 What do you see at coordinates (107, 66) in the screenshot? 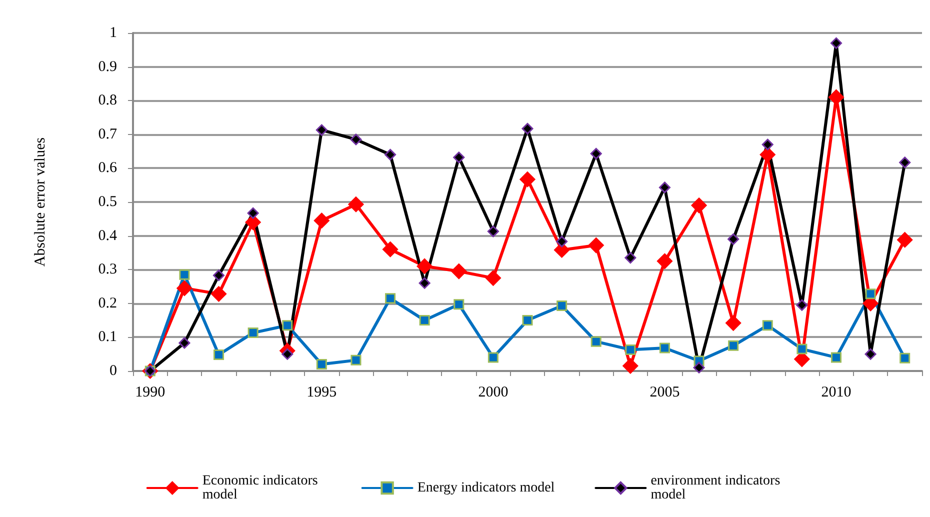
I see `y-tick-label: 0.9` at bounding box center [107, 66].